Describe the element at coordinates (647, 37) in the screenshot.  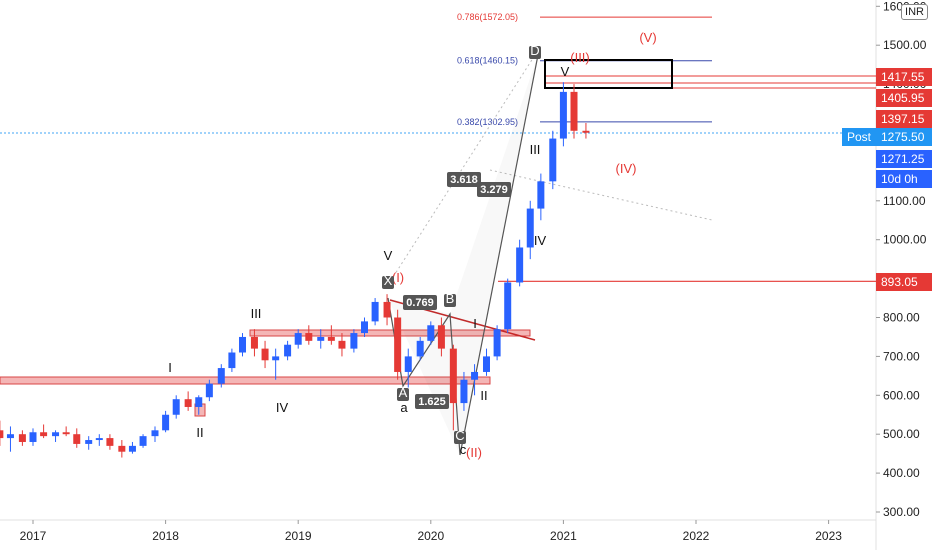
I see `wave-label: (V)` at that location.